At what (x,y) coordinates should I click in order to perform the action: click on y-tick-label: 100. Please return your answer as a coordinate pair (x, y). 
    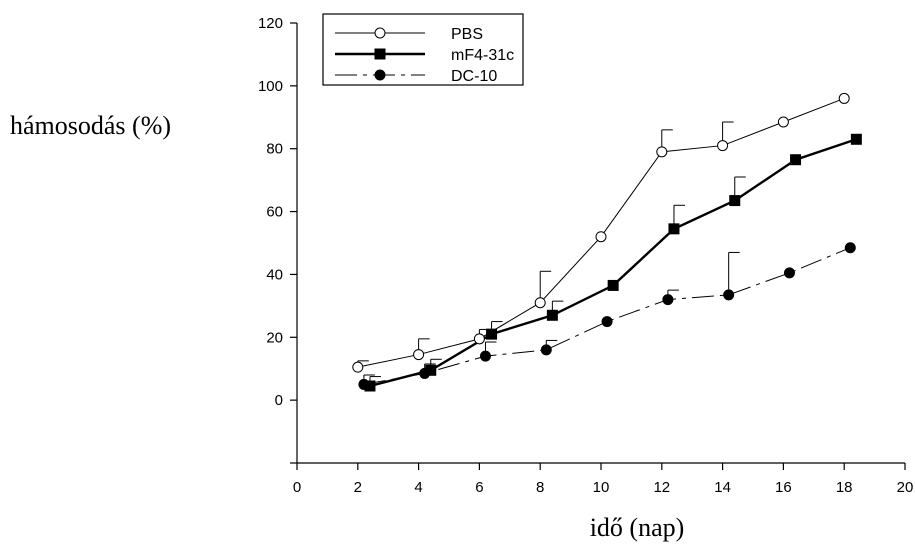
    Looking at the image, I should click on (270, 86).